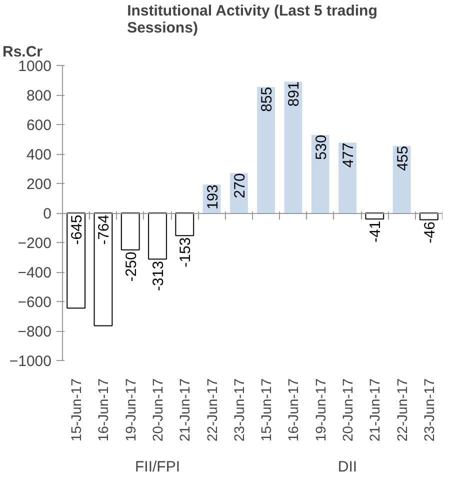 The image size is (456, 483). I want to click on data-label: -153, so click(185, 252).